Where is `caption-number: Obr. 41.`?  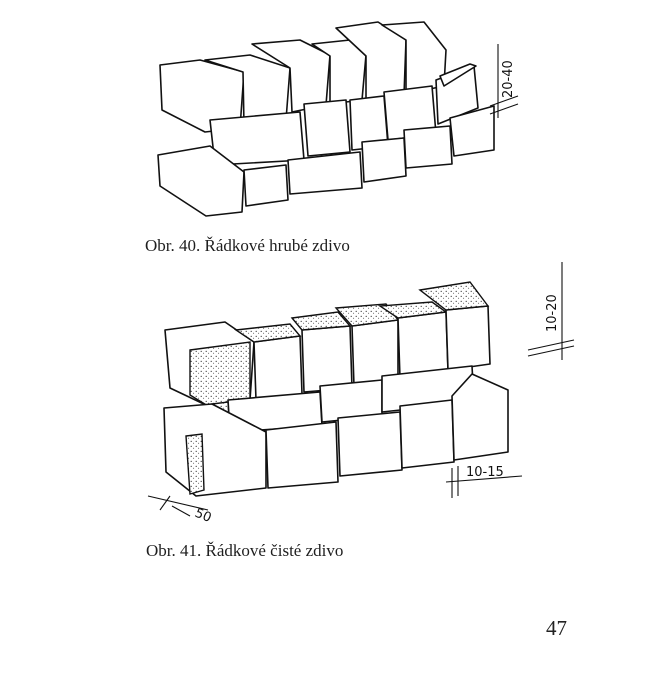 caption-number: Obr. 41. is located at coordinates (174, 550).